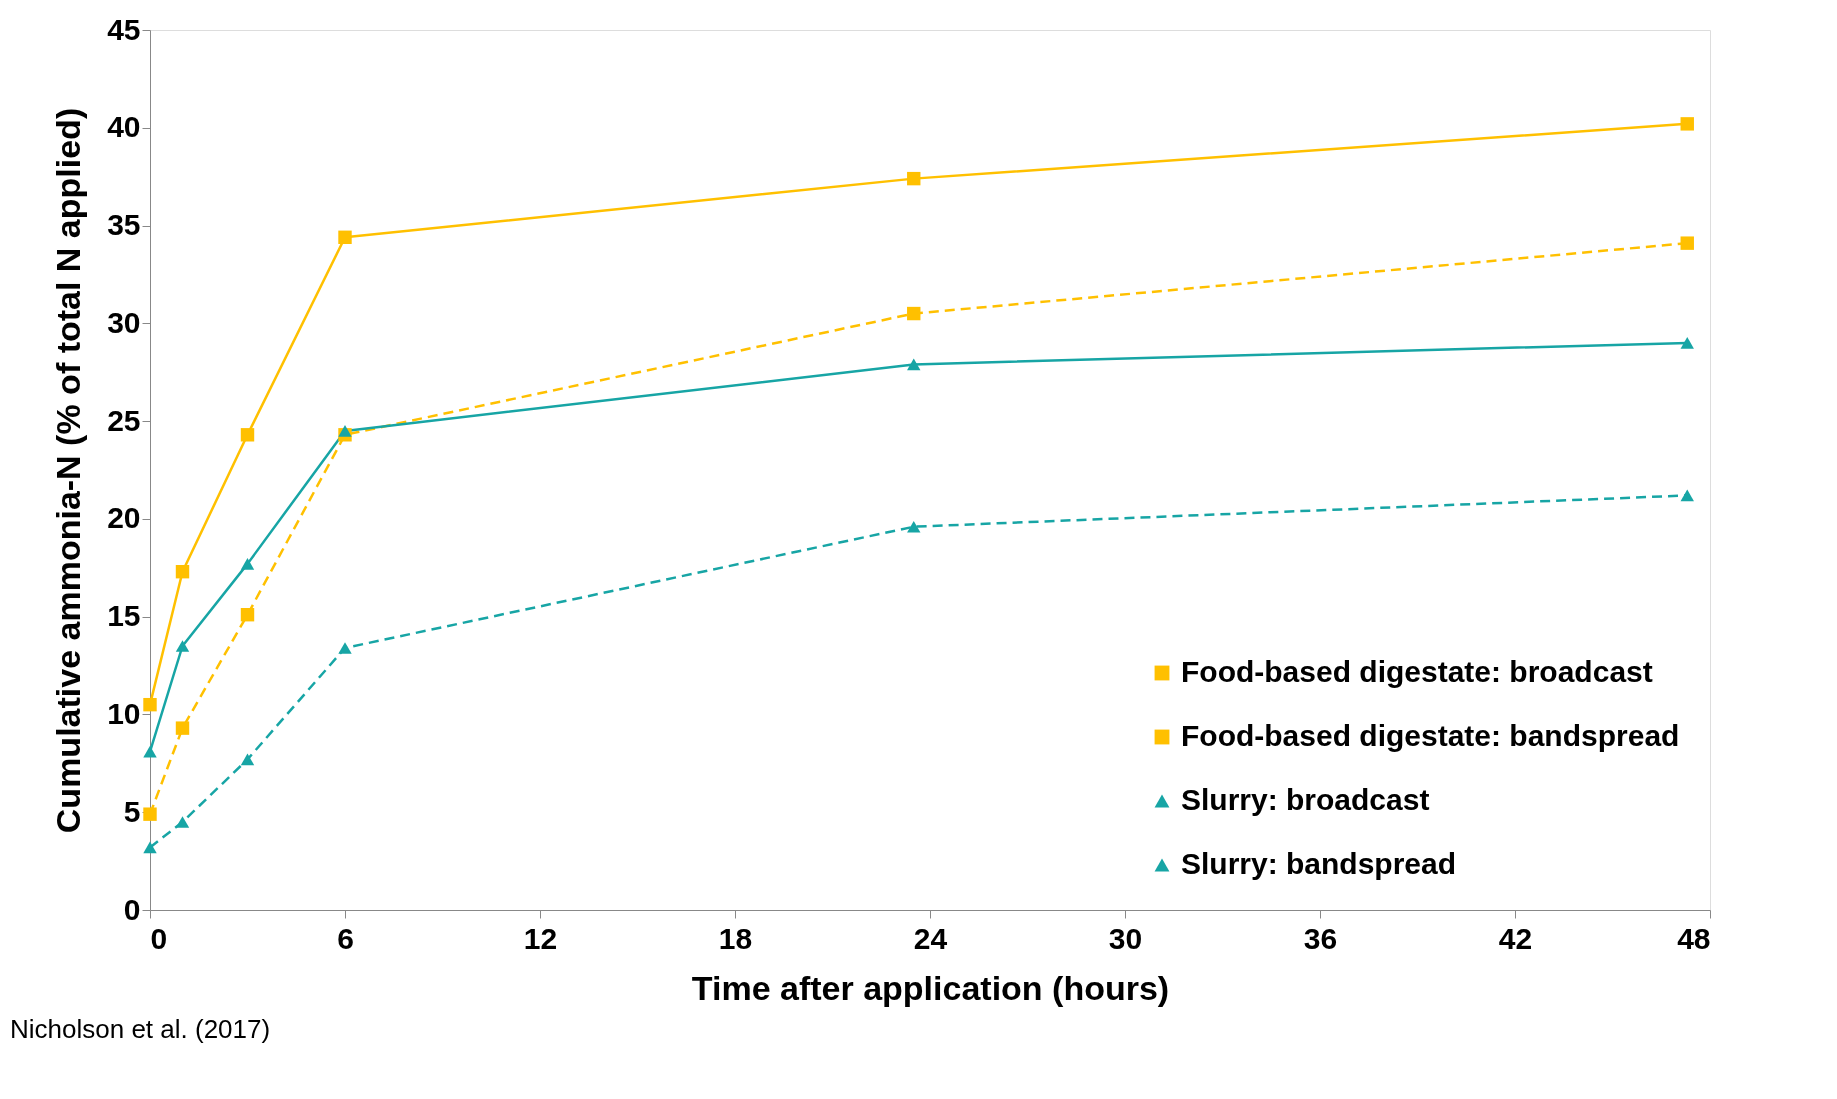 The width and height of the screenshot is (1837, 1099). Describe the element at coordinates (1430, 735) in the screenshot. I see `legend-label: Food-based digestate: bandspread` at that location.